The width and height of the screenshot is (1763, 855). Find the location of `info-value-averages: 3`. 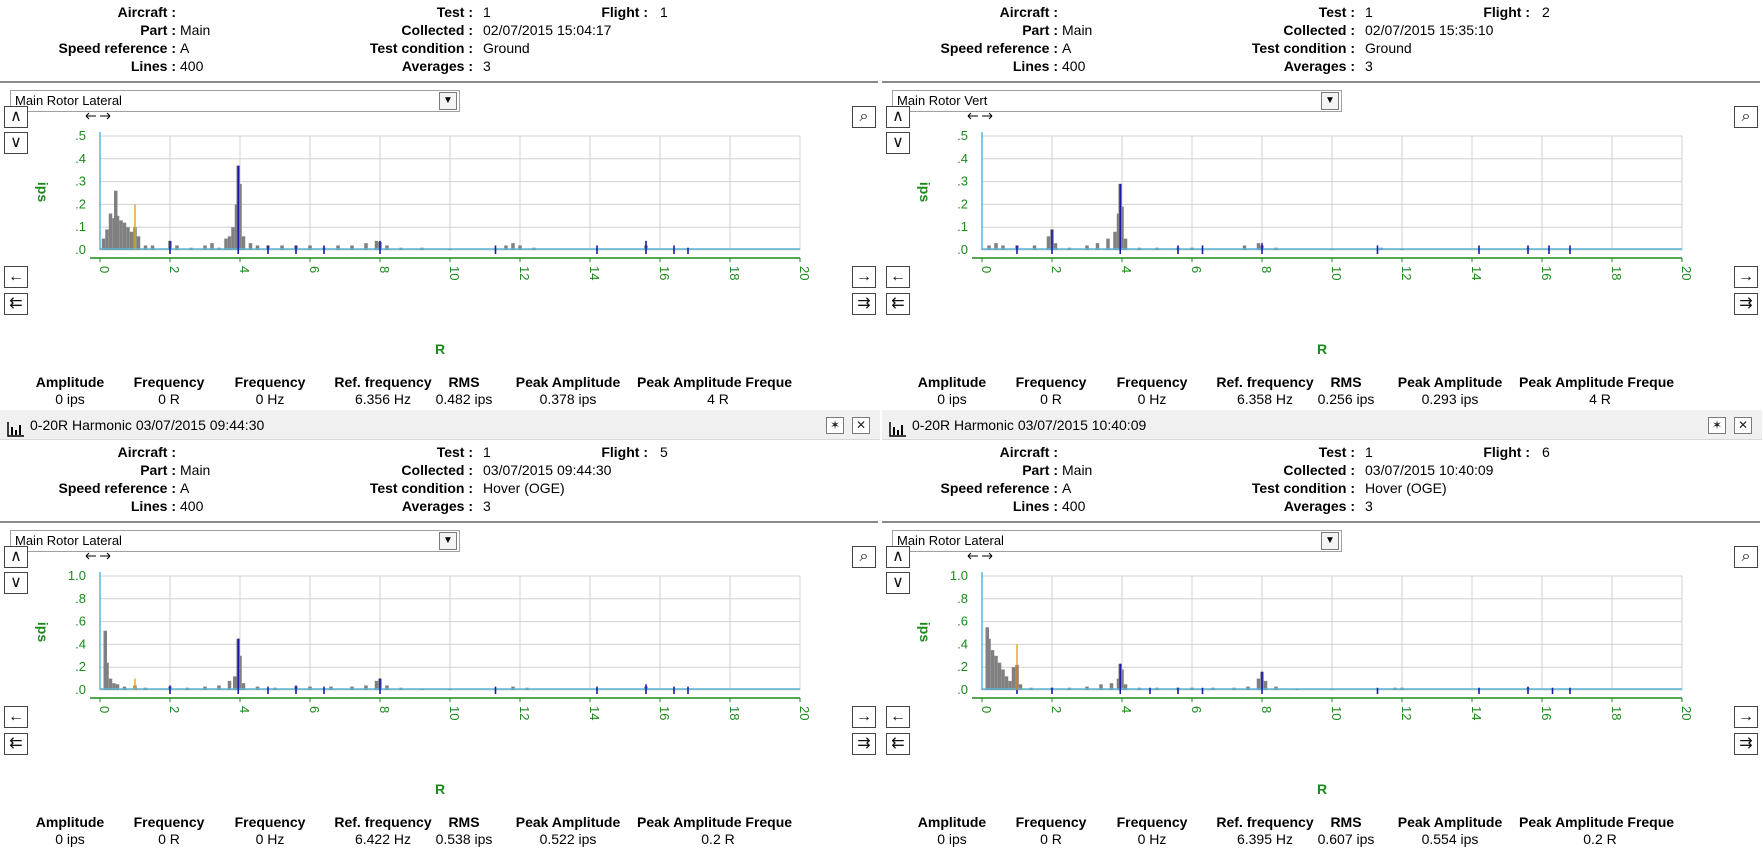

info-value-averages: 3 is located at coordinates (487, 506).